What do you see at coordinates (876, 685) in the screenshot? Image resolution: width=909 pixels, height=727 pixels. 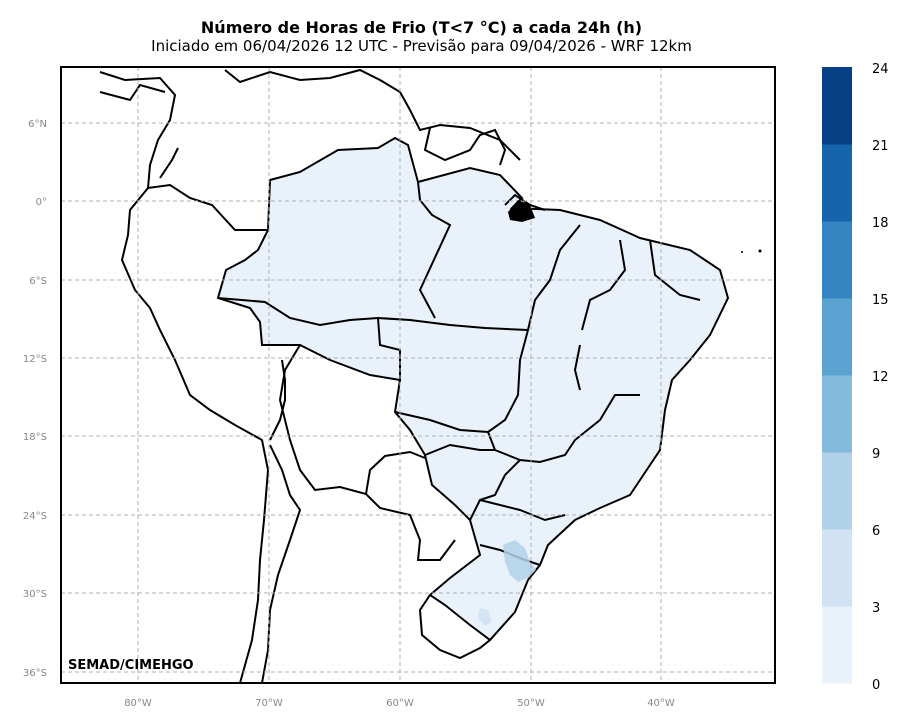 I see `colorbar-tick-label: 0` at bounding box center [876, 685].